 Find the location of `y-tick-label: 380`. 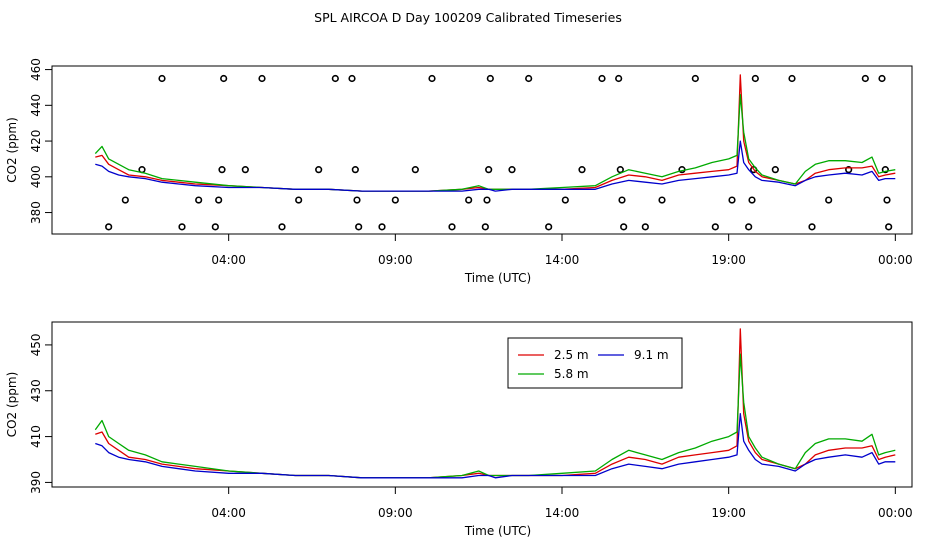

y-tick-label: 380 is located at coordinates (36, 212).